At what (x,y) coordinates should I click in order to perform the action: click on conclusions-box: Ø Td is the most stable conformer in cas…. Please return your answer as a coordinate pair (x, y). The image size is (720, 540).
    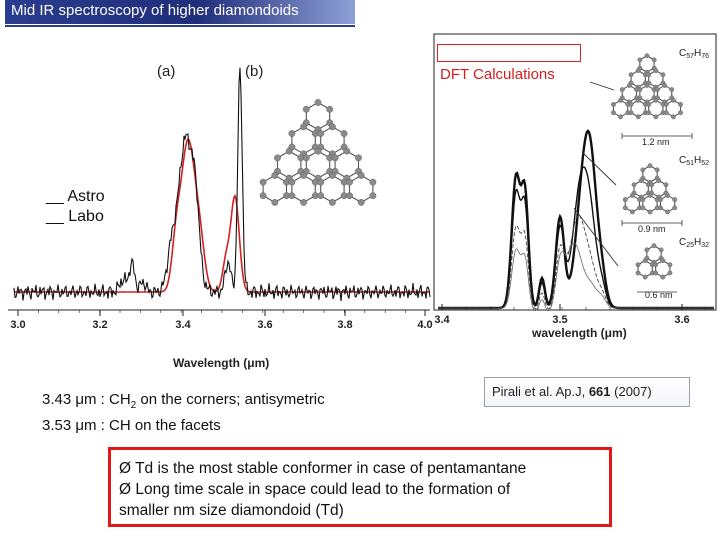
    Looking at the image, I should click on (360, 487).